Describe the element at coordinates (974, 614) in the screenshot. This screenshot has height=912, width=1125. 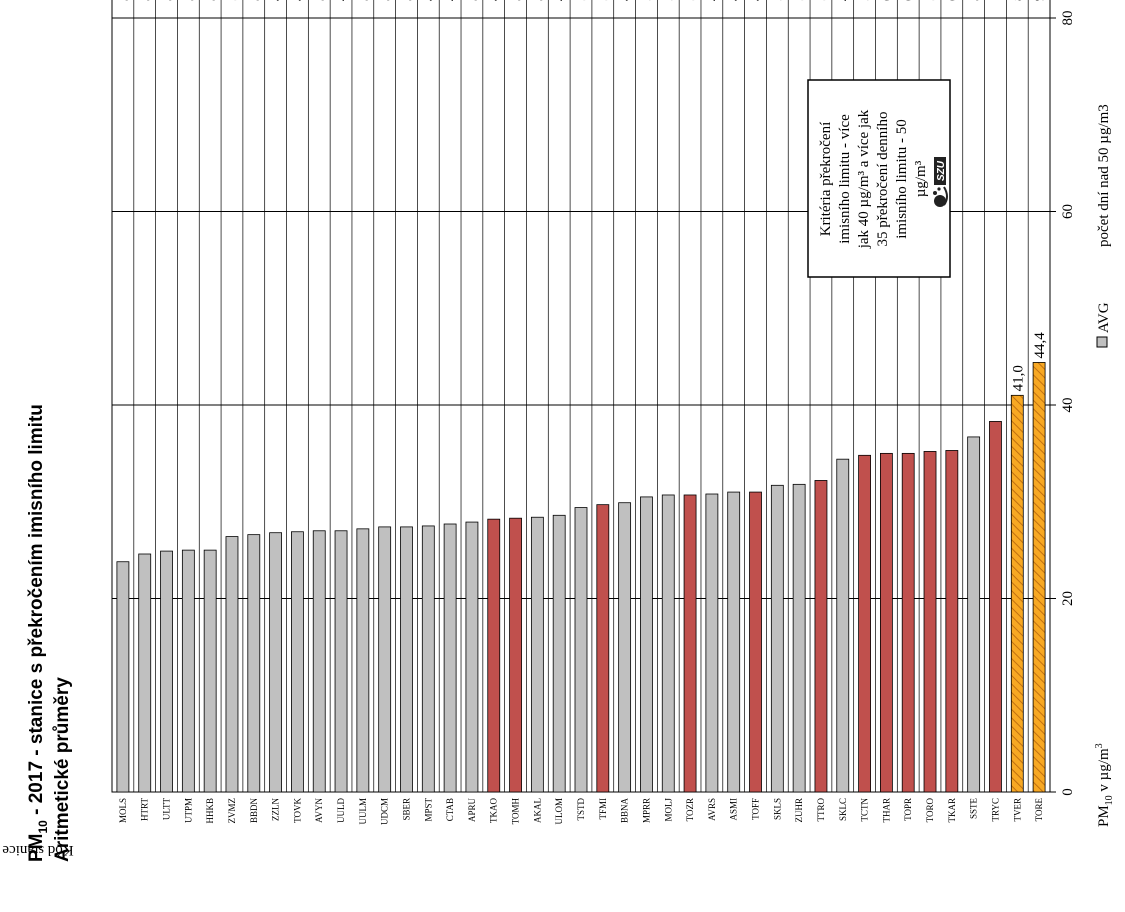
I see `bar-sste` at that location.